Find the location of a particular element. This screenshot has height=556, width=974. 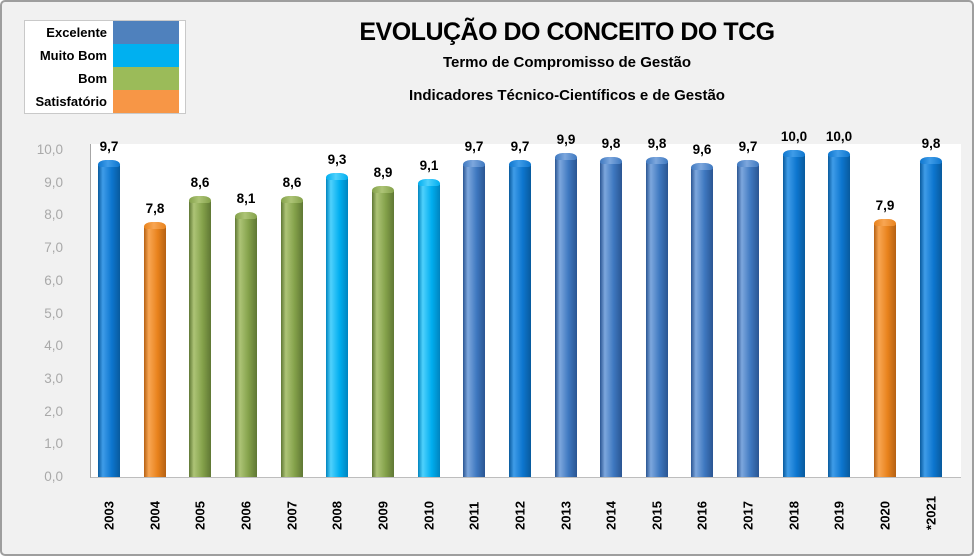

bar-2009 is located at coordinates (383, 331).